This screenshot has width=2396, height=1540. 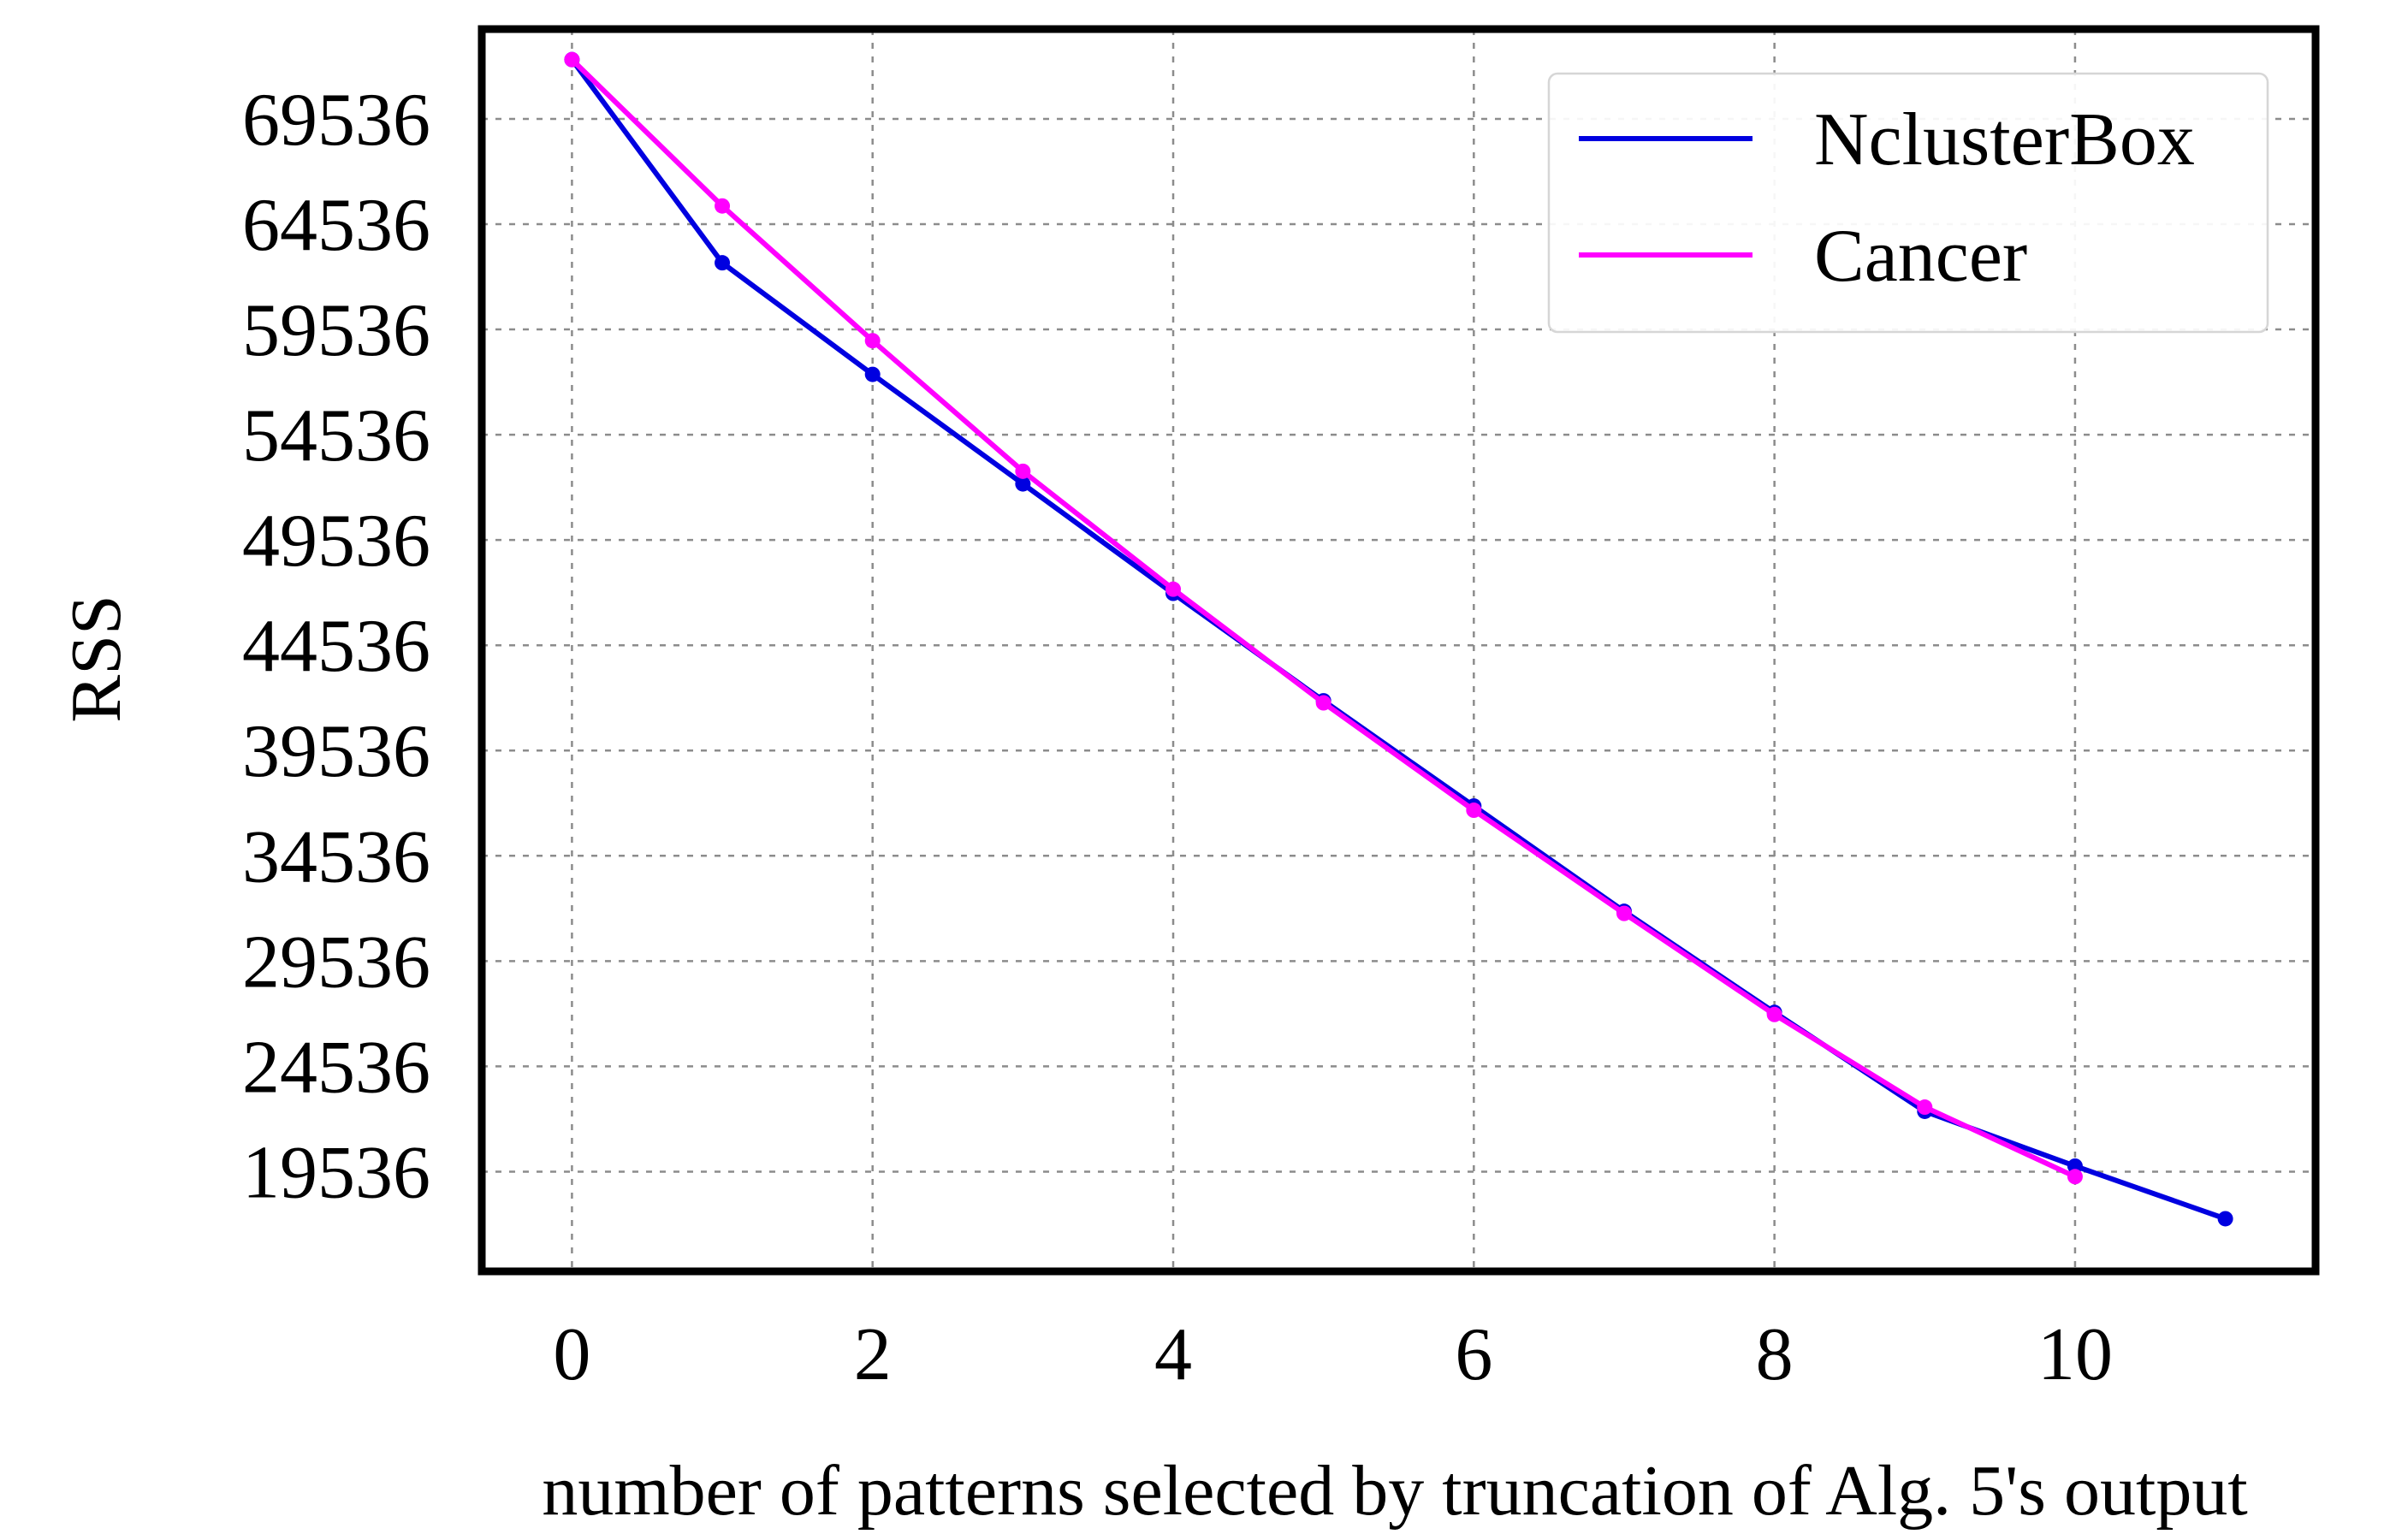 I want to click on y-tick-label: 59536, so click(x=336, y=330).